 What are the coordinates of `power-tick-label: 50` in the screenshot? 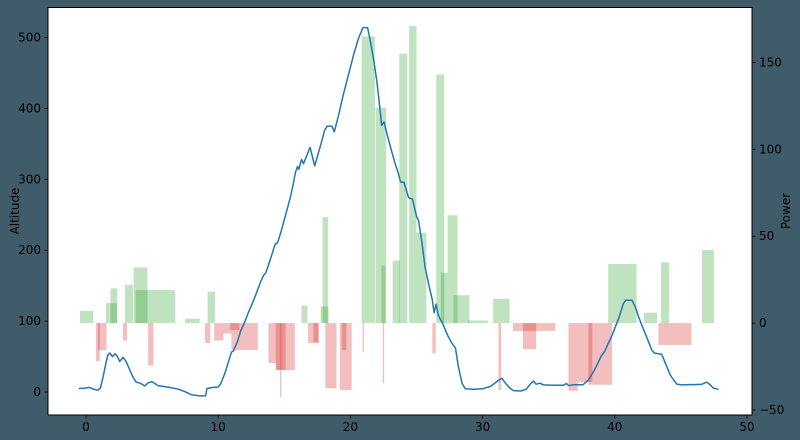 It's located at (766, 236).